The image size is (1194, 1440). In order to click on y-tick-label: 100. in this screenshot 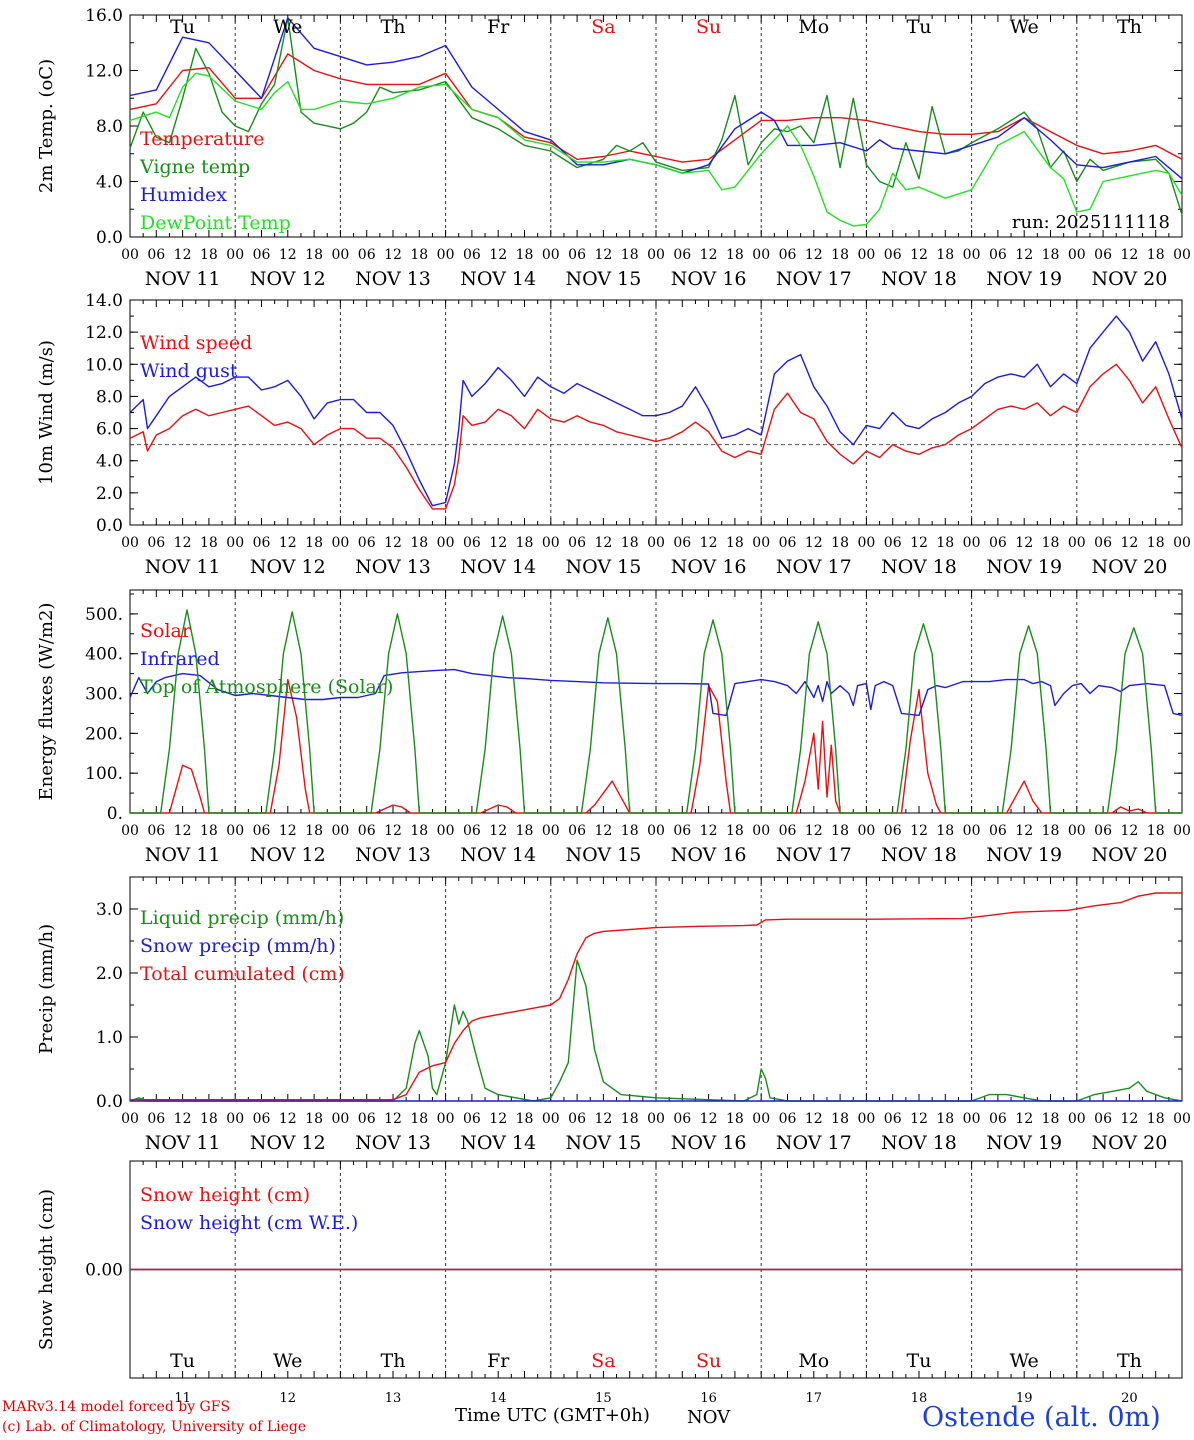, I will do `click(104, 774)`.